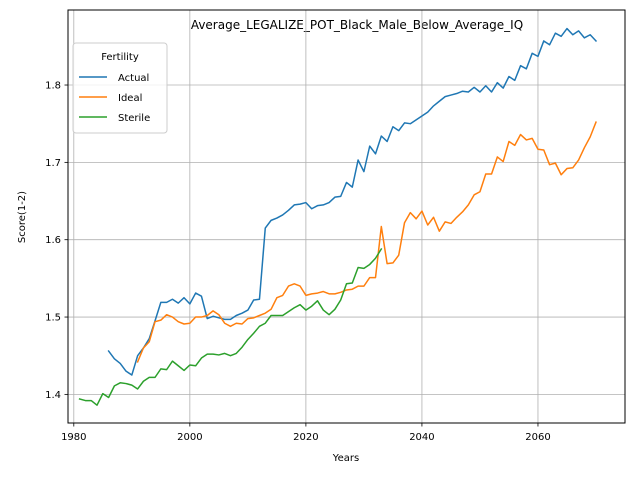  I want to click on legend: Fertility Actual Ideal Sterile, so click(120, 88).